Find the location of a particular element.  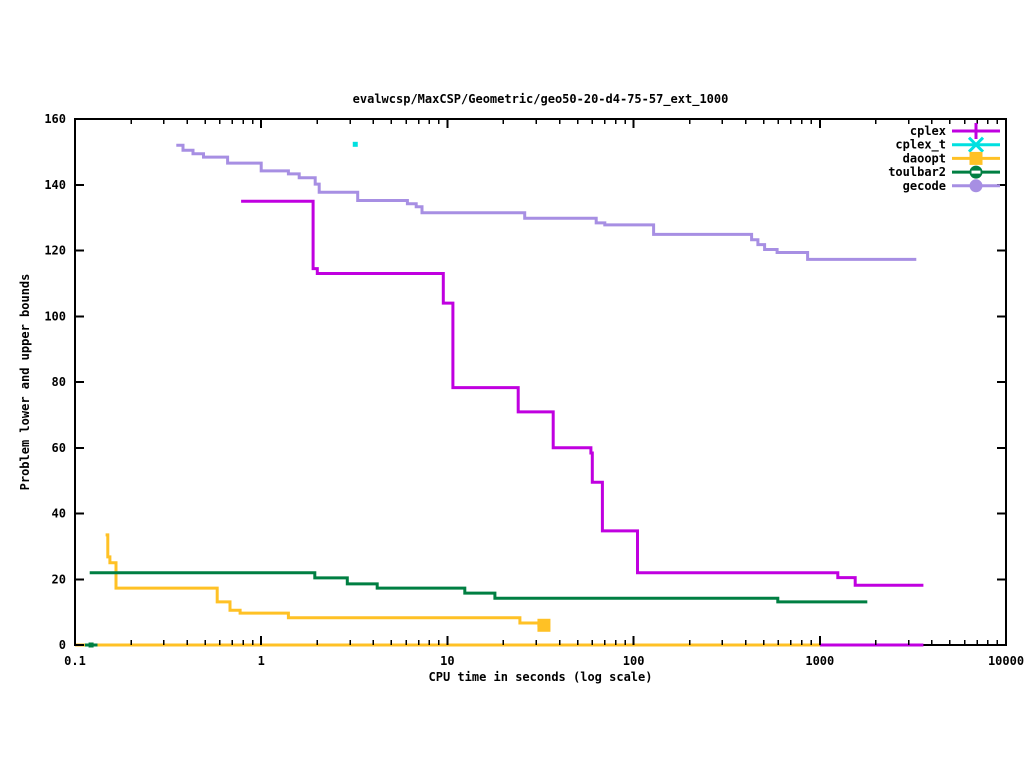

cplex_t-legend-marker is located at coordinates (976, 144).